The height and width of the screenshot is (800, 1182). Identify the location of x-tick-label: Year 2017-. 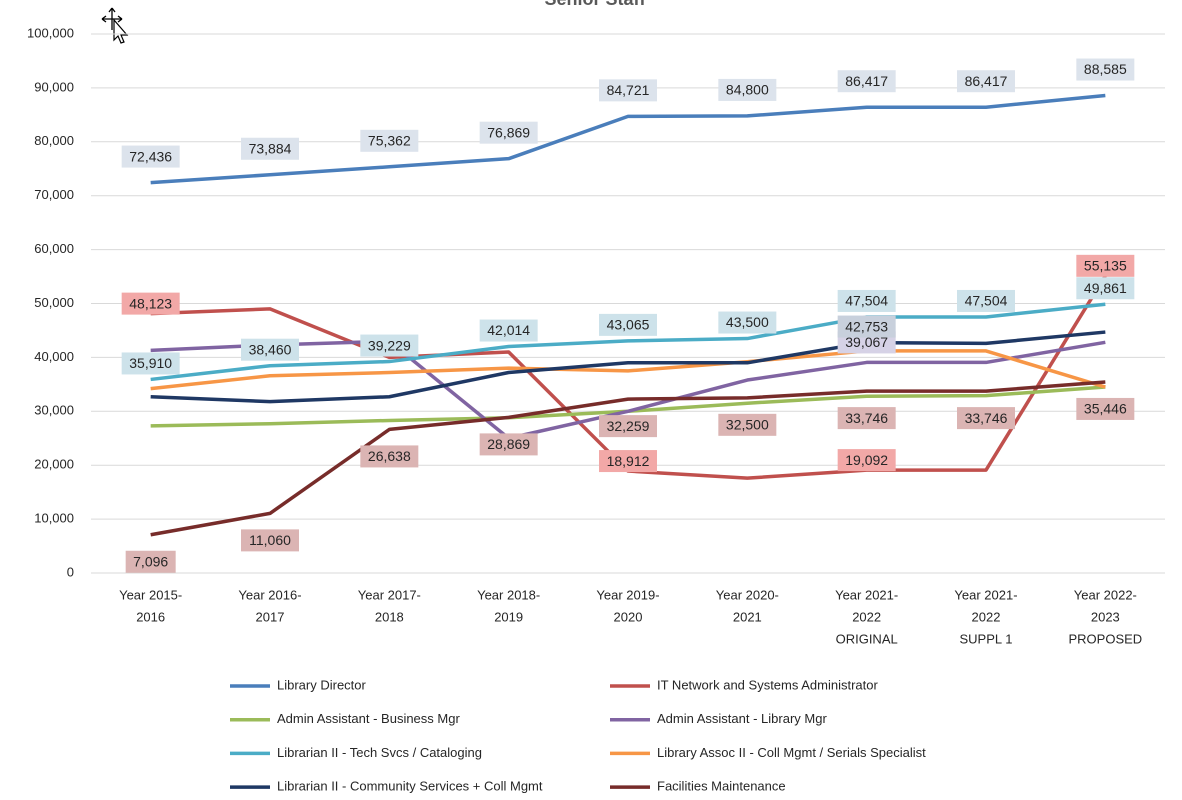
(389, 594).